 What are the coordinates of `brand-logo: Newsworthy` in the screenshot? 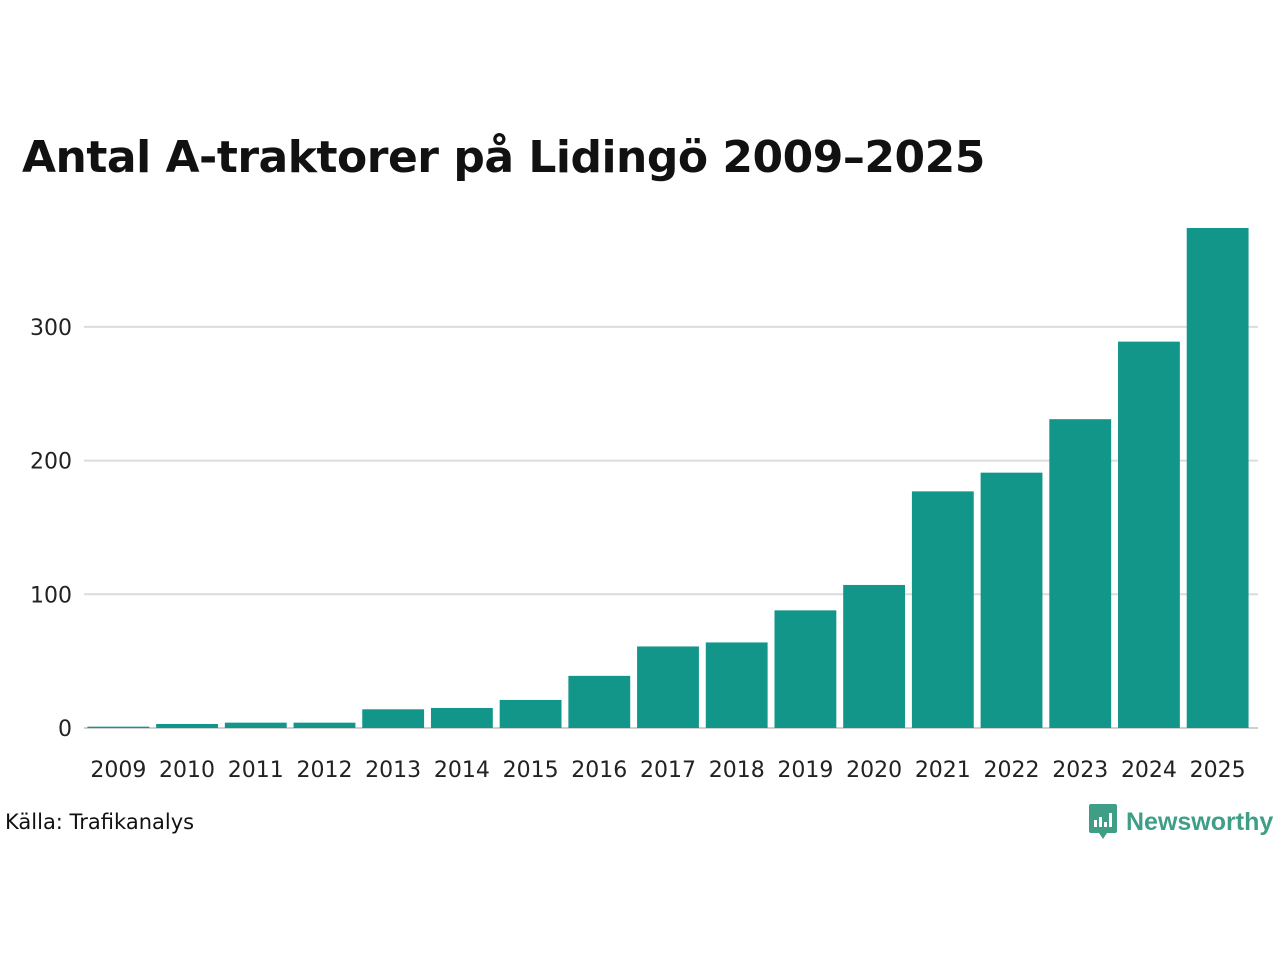 It's located at (1180, 822).